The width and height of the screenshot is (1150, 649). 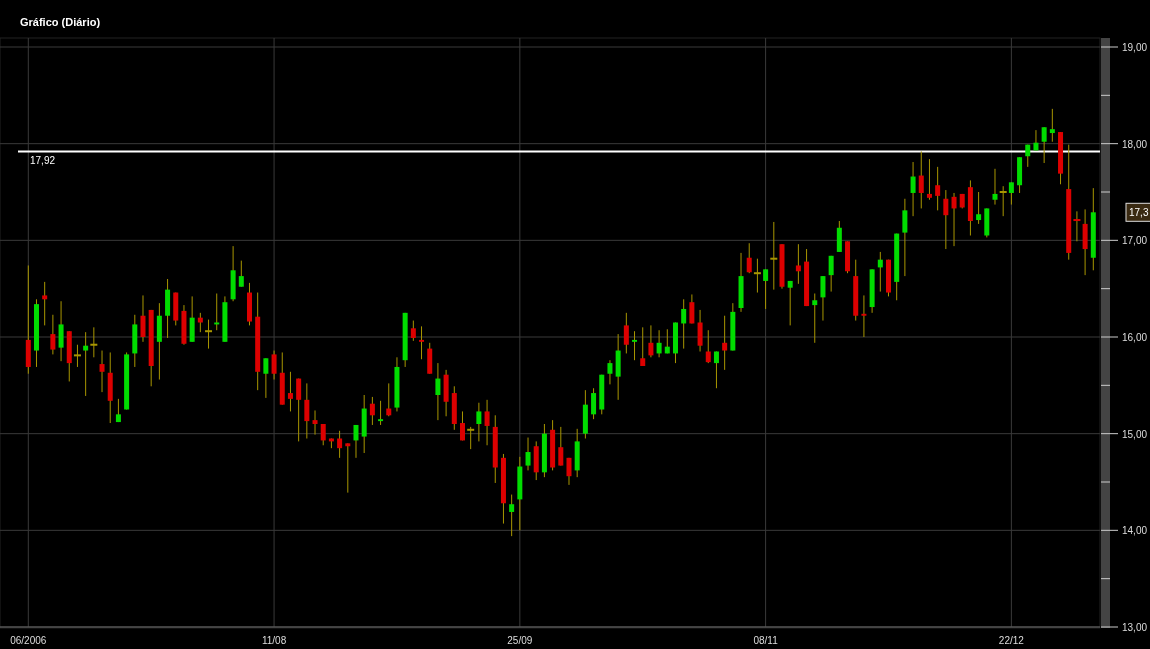 What do you see at coordinates (1135, 47) in the screenshot?
I see `y-tick-label: 19,00` at bounding box center [1135, 47].